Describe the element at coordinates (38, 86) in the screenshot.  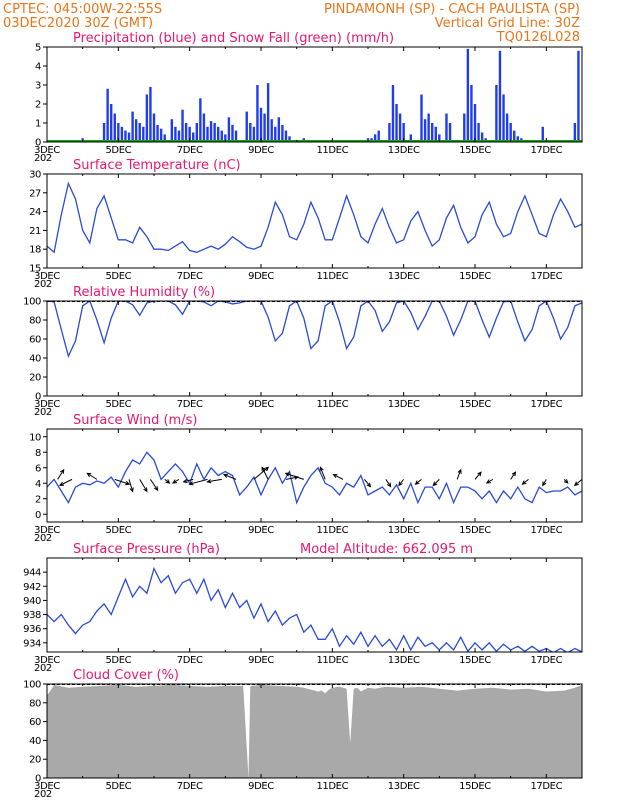
I see `y-tick-label: 3` at that location.